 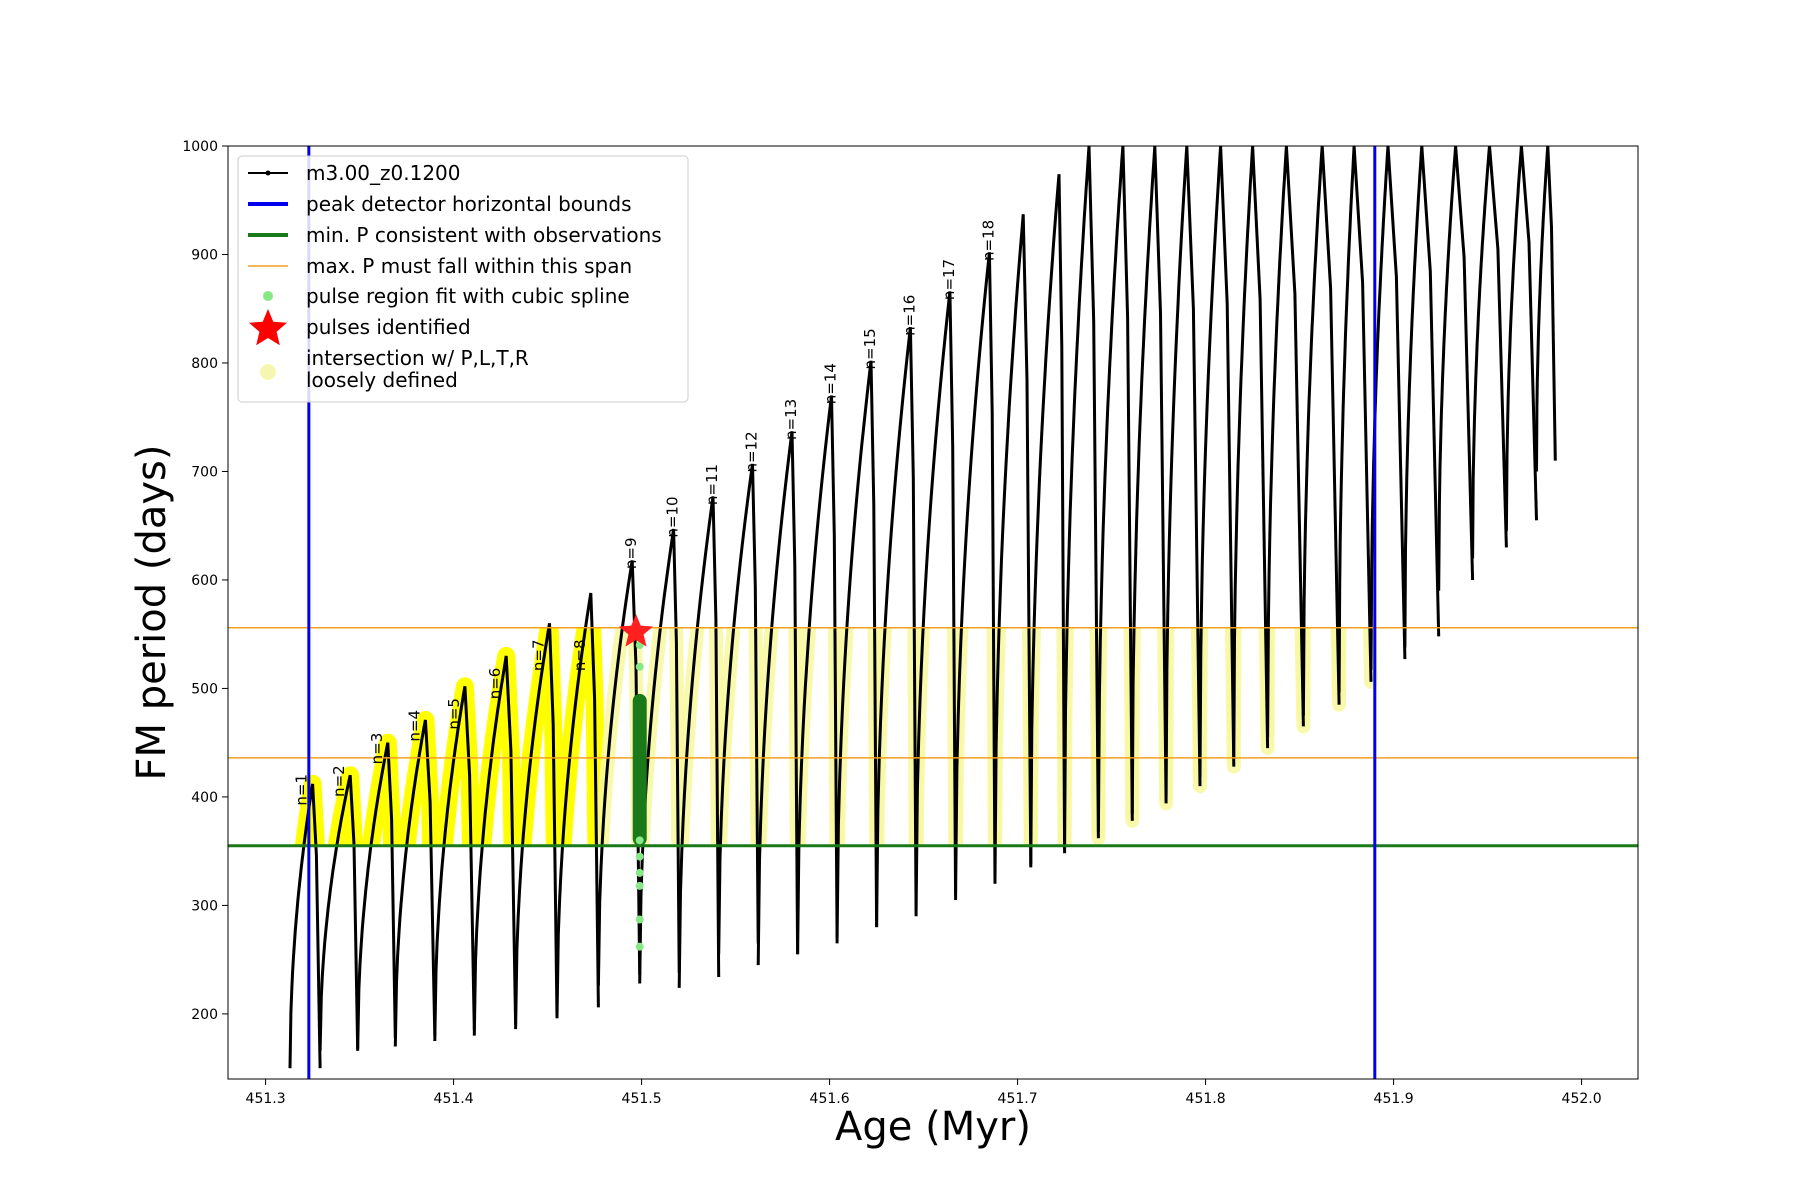 What do you see at coordinates (414, 726) in the screenshot?
I see `pulse-label: n=4` at bounding box center [414, 726].